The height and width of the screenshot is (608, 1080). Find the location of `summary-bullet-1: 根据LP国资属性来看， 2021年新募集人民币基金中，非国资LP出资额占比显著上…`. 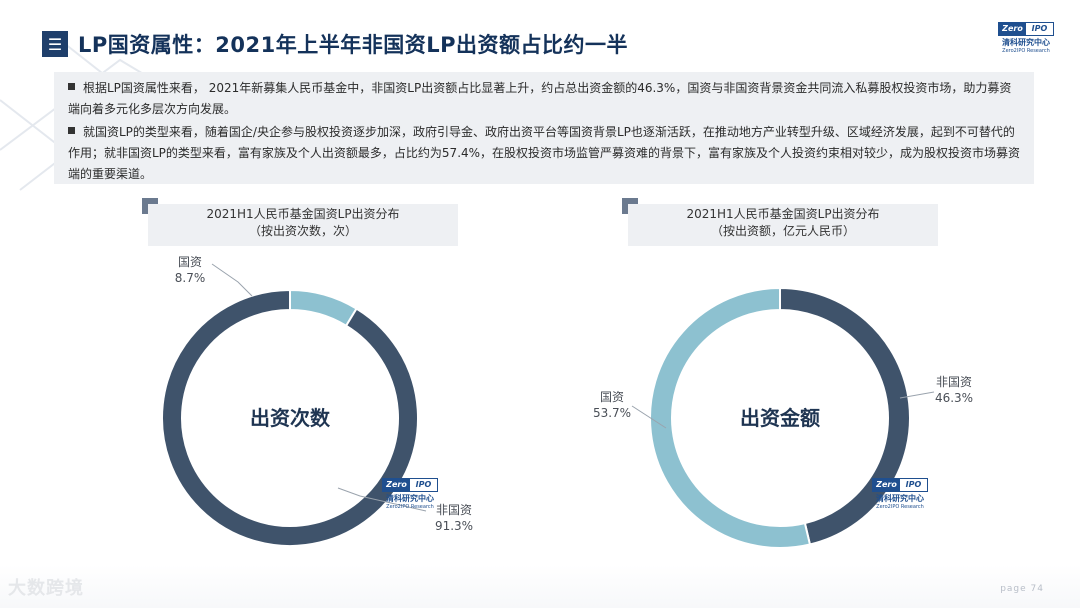

summary-bullet-1: 根据LP国资属性来看， 2021年新募集人民币基金中，非国资LP出资额占比显著上… is located at coordinates (540, 98).